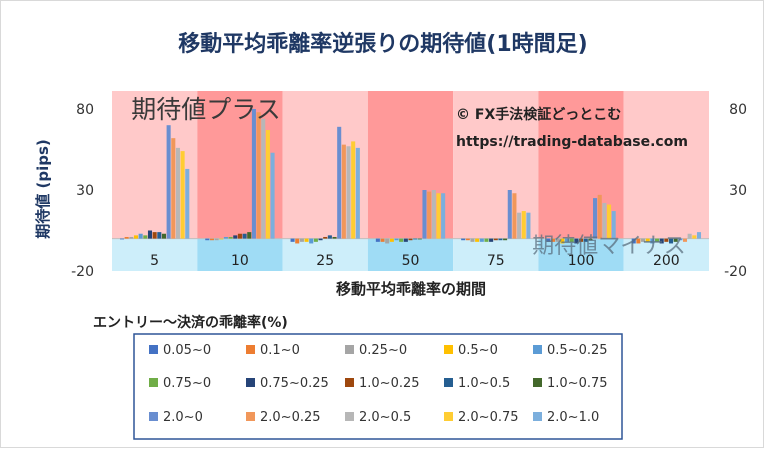 The image size is (764, 449). Describe the element at coordinates (187, 350) in the screenshot. I see `legend-entry: 0.05~0` at that location.